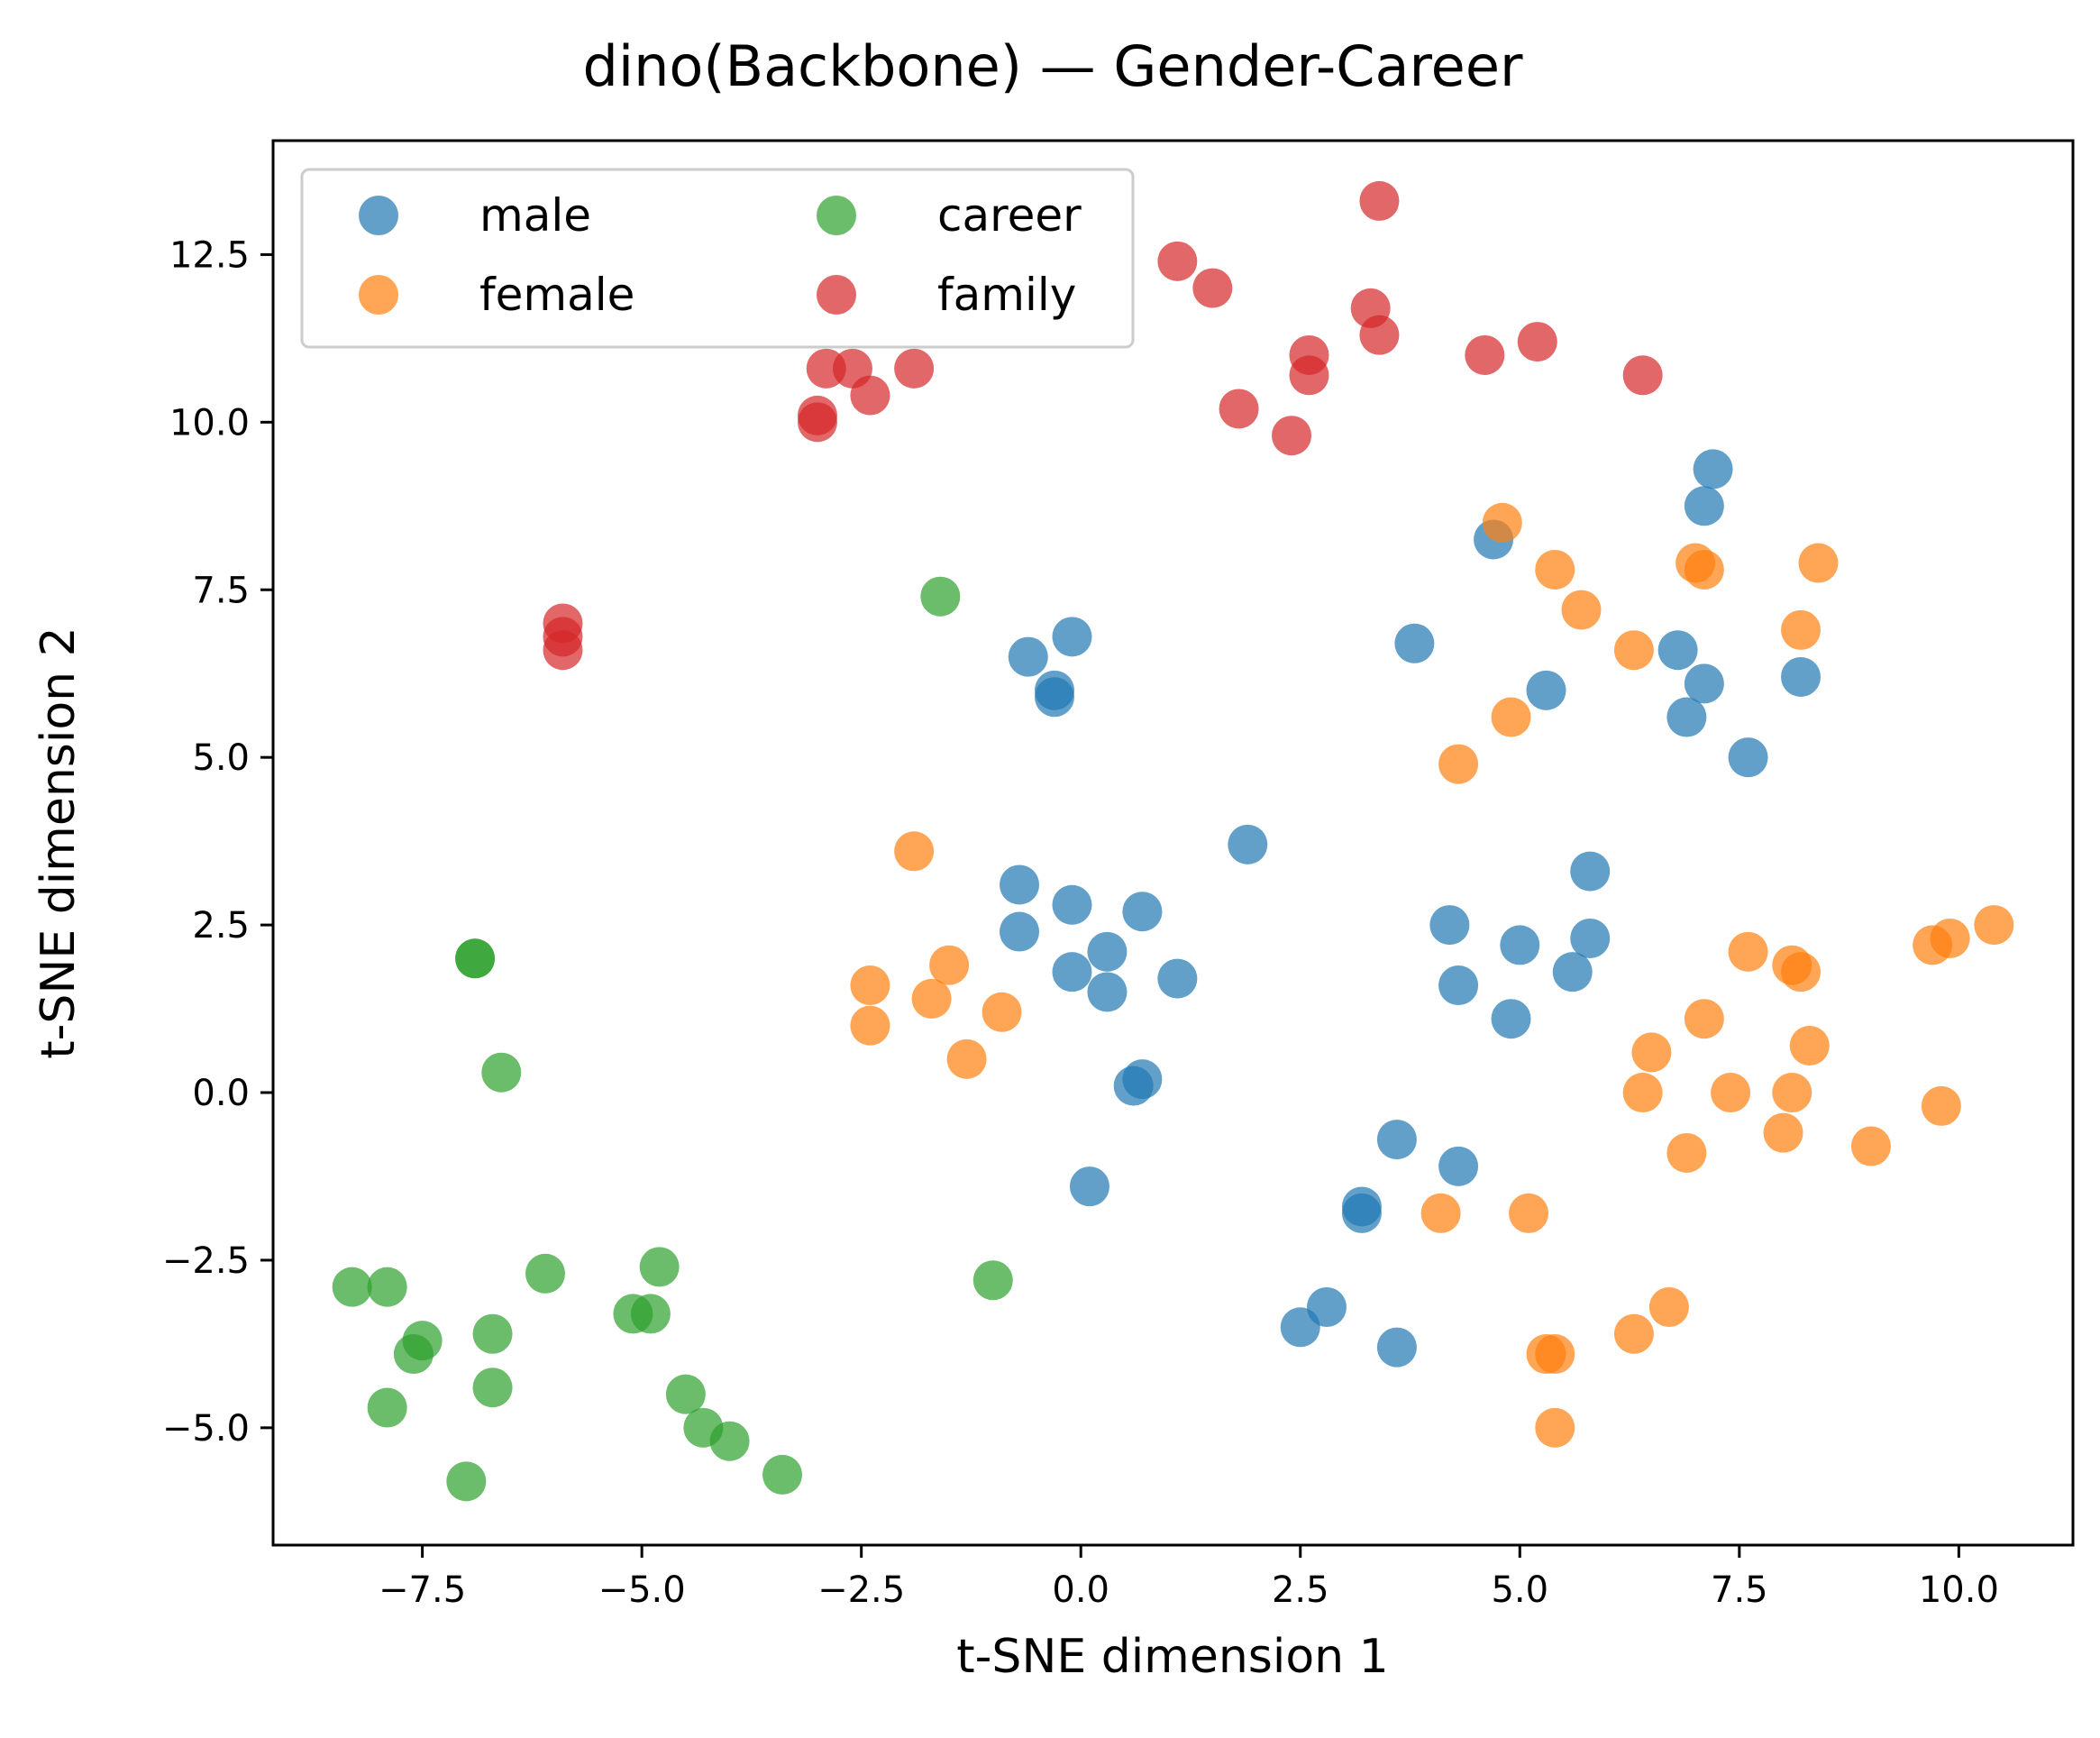 The image size is (2100, 1738). Describe the element at coordinates (209, 423) in the screenshot. I see `y-tick-label: 10.0` at that location.